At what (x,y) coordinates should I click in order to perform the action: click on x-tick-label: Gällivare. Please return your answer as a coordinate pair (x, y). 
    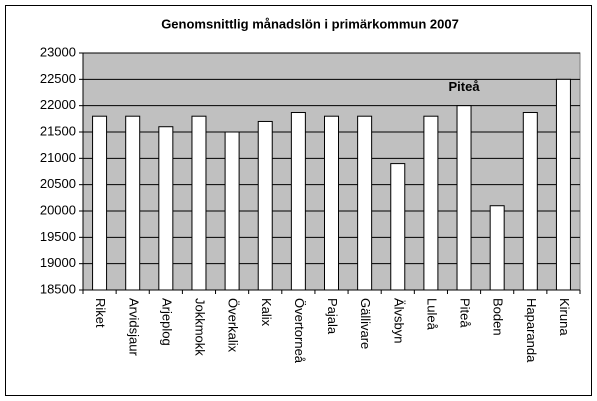
    Looking at the image, I should click on (365, 323).